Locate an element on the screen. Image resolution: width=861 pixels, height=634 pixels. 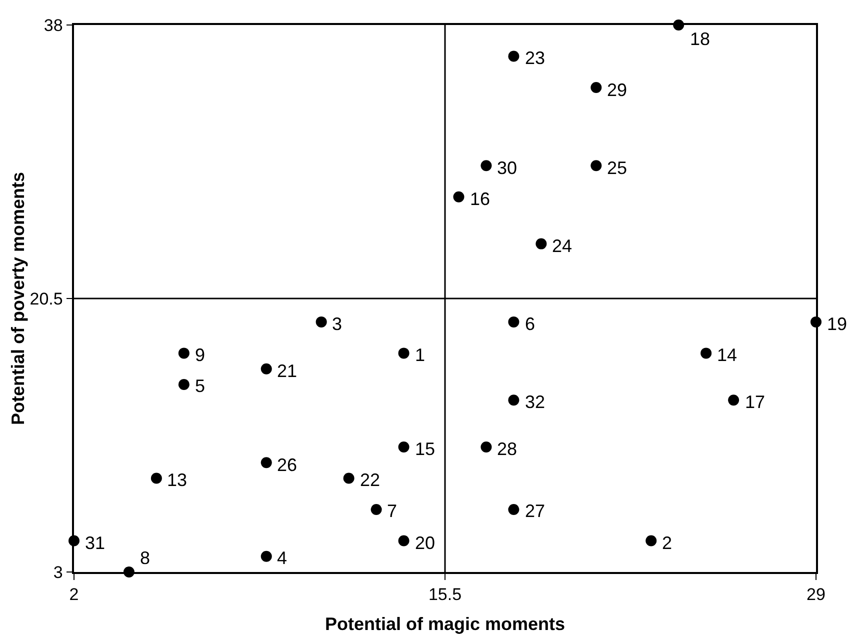
annotation: 18 is located at coordinates (700, 39).